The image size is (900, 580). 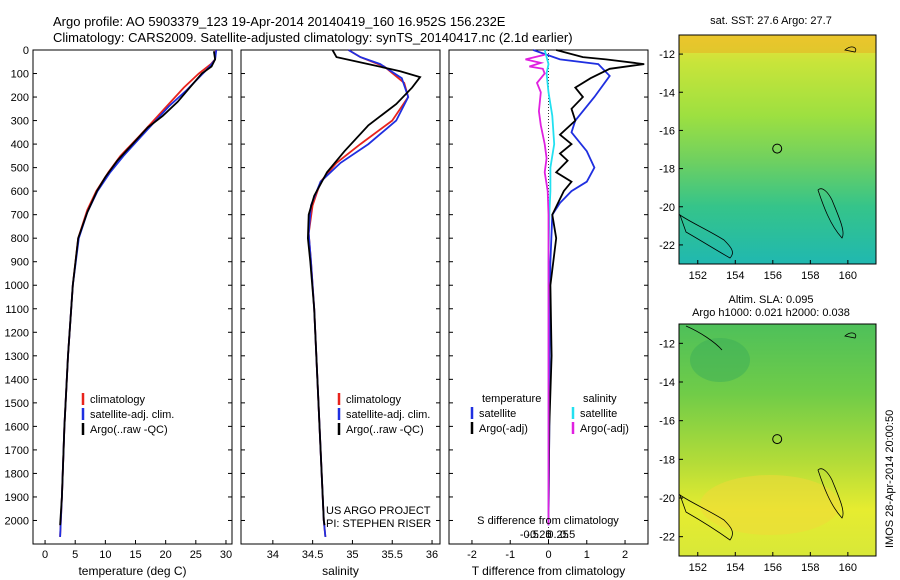 What do you see at coordinates (166, 555) in the screenshot?
I see `x-tick-label: 20` at bounding box center [166, 555].